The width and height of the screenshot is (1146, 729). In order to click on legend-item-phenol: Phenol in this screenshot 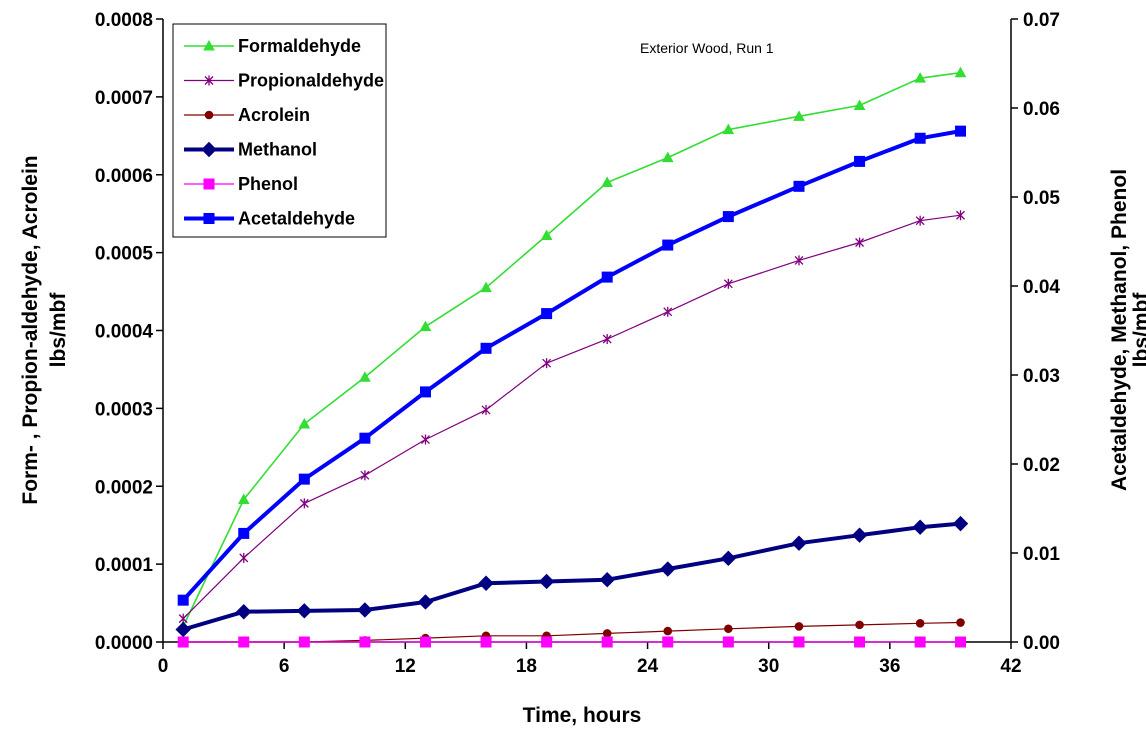, I will do `click(241, 184)`.